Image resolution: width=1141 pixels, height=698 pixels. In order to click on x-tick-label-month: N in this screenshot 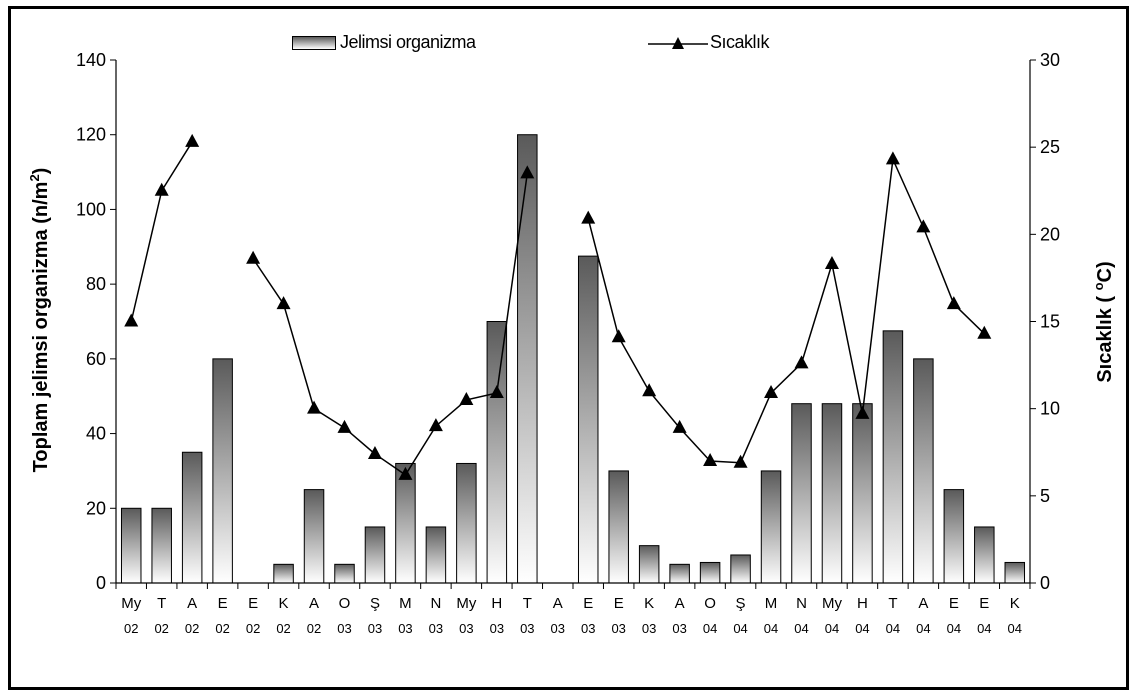, I will do `click(435, 603)`.